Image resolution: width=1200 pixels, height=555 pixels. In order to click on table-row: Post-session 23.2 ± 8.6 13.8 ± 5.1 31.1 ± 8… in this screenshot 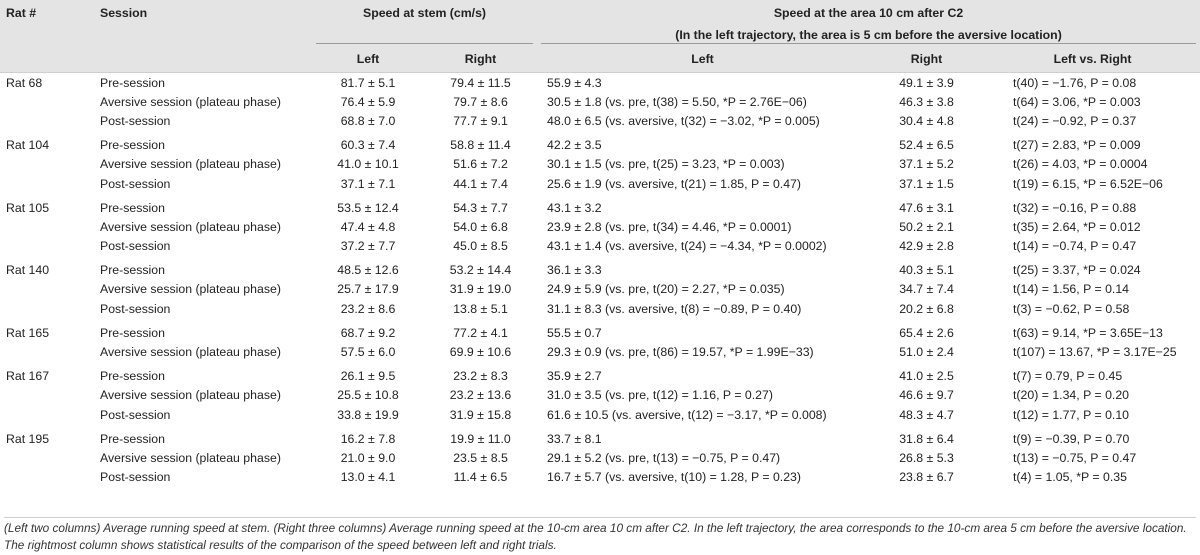, I will do `click(600, 308)`.